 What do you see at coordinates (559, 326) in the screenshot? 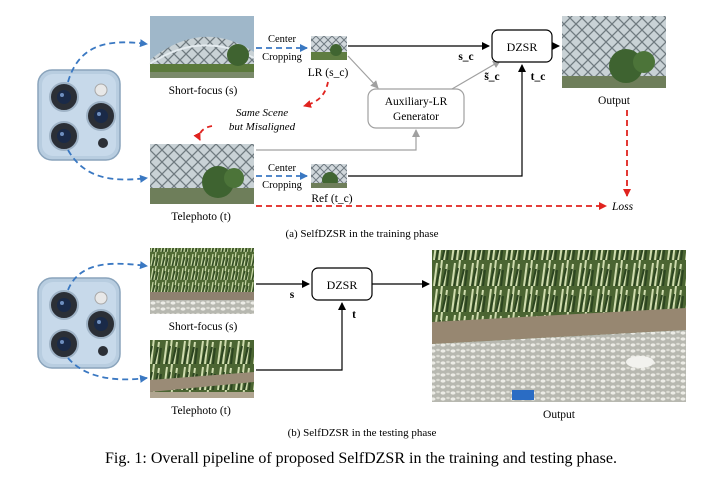
I see `output-image-testing` at bounding box center [559, 326].